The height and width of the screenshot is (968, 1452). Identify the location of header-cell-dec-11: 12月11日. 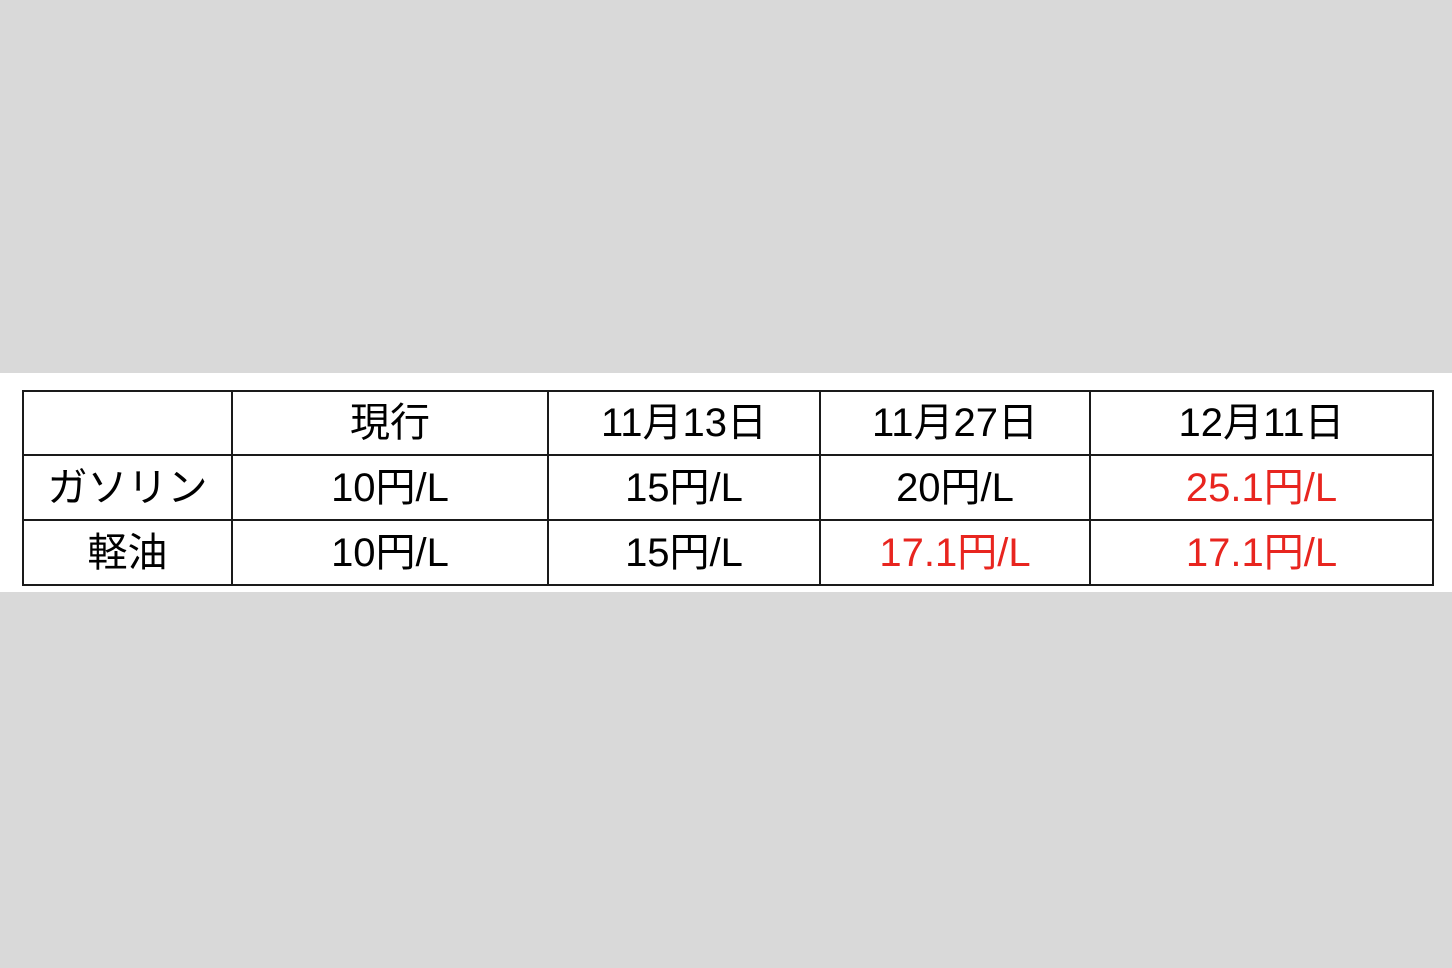
(1261, 423).